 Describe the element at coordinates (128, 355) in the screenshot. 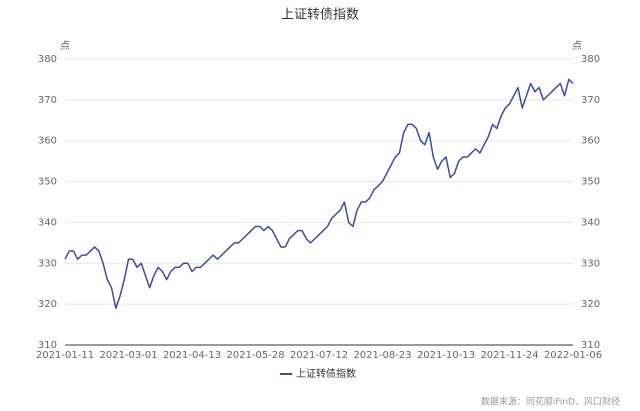

I see `x-tick-label: 2021-03-01` at that location.